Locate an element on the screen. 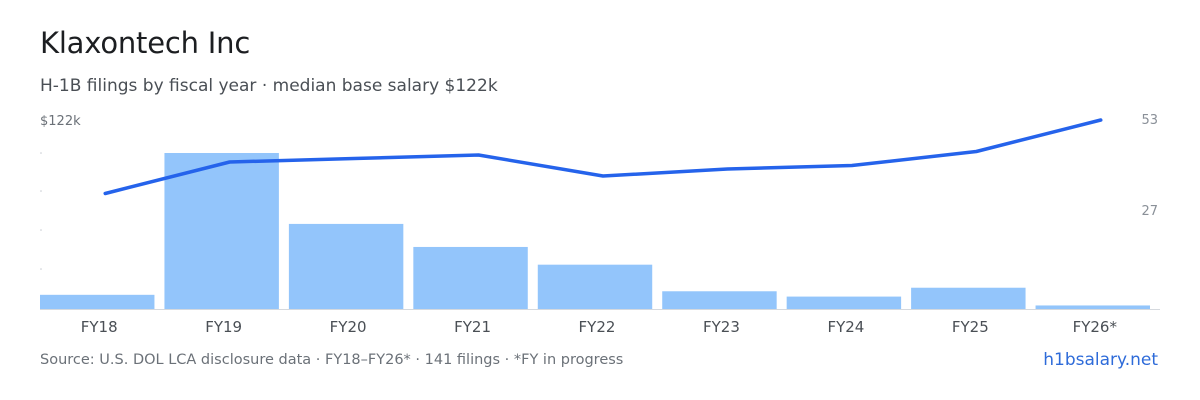 The height and width of the screenshot is (400, 1200). bar-FY19 is located at coordinates (221, 231).